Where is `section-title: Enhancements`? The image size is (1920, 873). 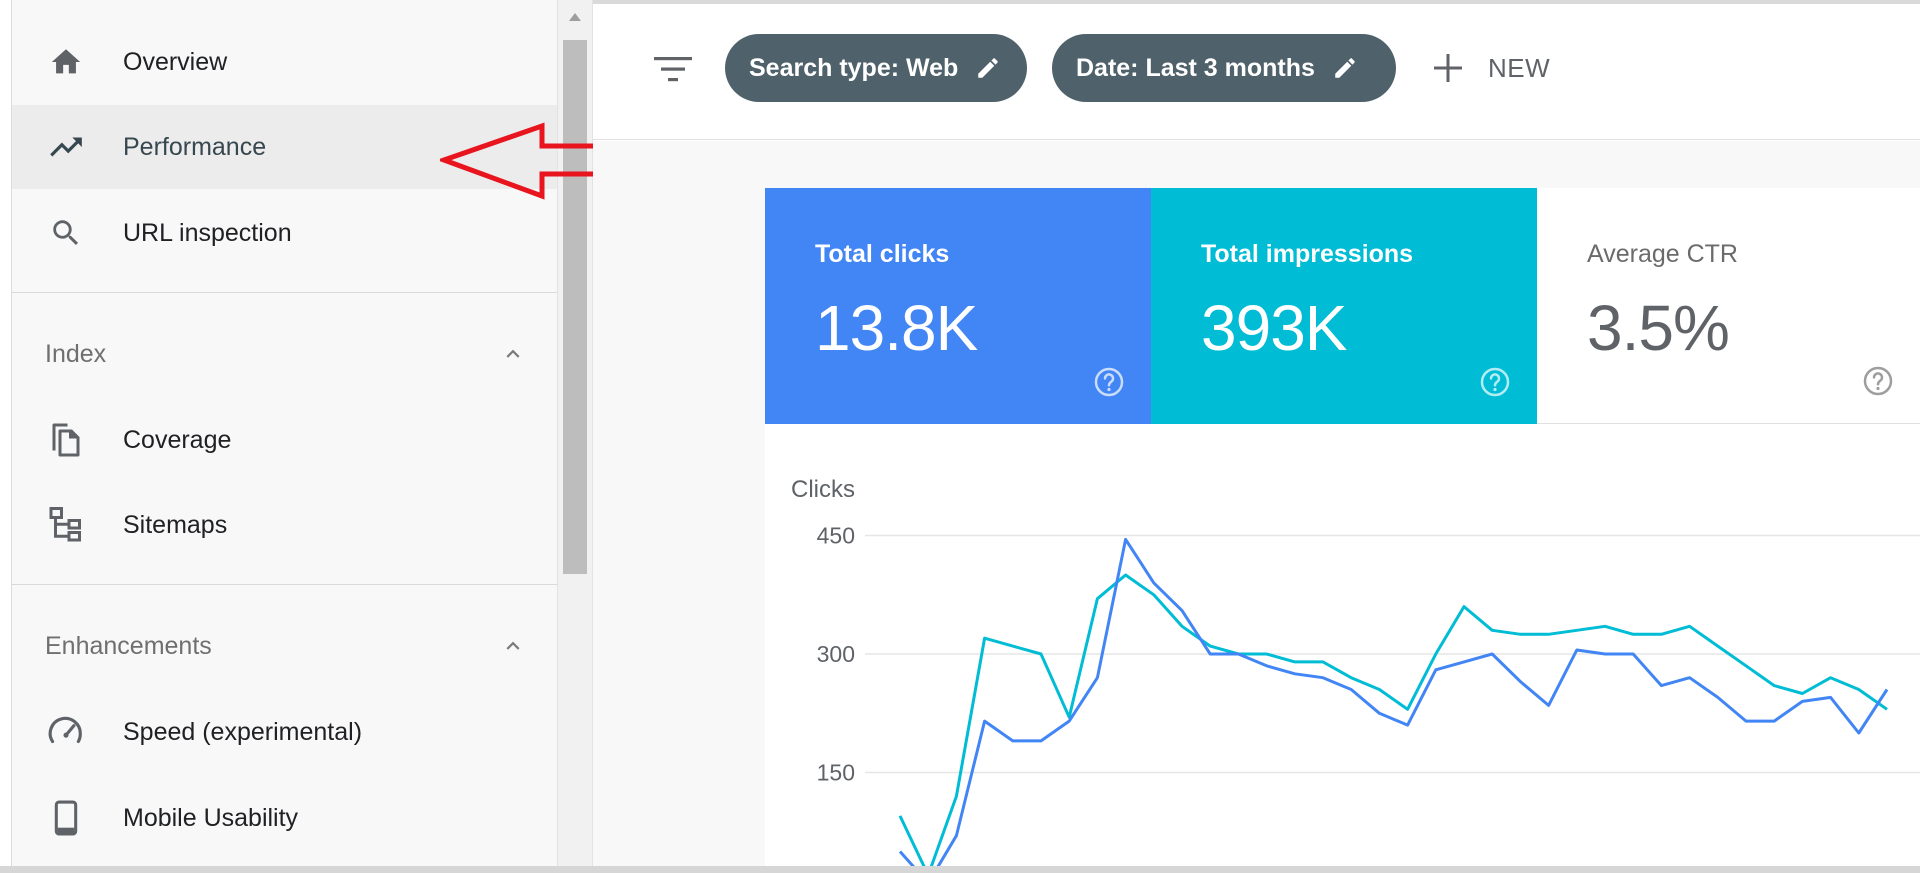 section-title: Enhancements is located at coordinates (128, 645).